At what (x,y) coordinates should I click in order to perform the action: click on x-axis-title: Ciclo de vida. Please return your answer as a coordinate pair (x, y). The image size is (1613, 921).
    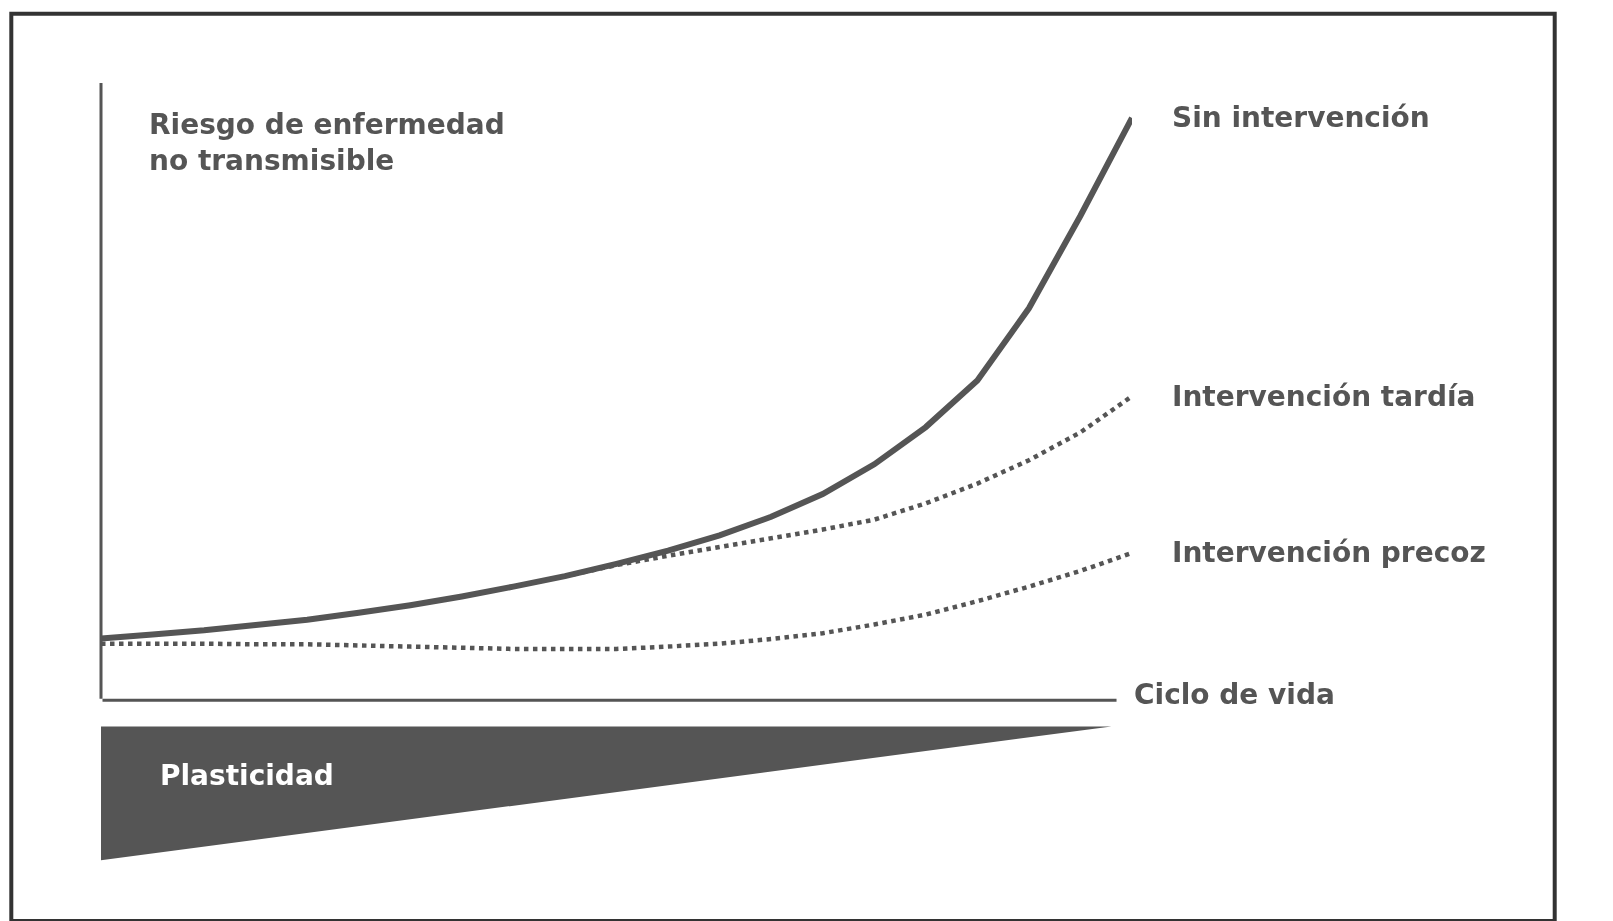
    Looking at the image, I should click on (1234, 694).